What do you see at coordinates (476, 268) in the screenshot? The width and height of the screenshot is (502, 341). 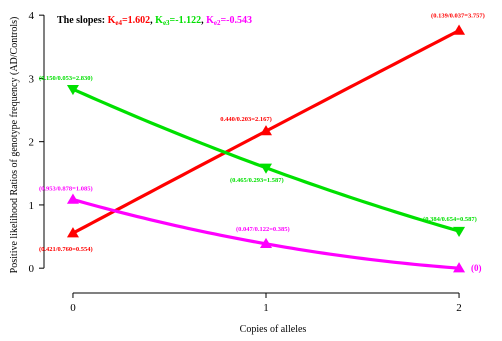 I see `point-label-e2: (0)` at bounding box center [476, 268].